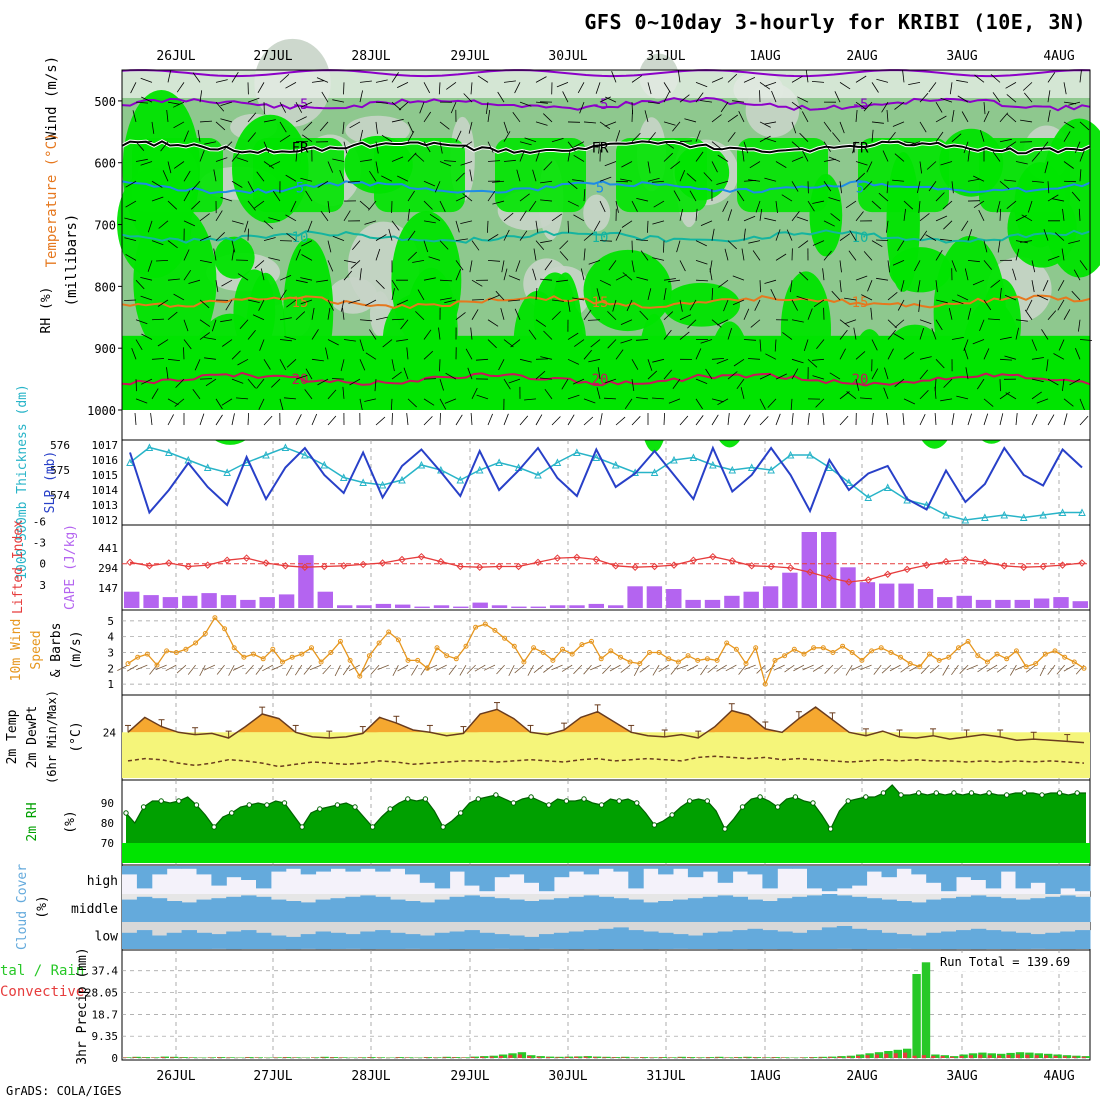 Image resolution: width=1100 pixels, height=1100 pixels. I want to click on date-label-top: 4AUG, so click(1058, 56).